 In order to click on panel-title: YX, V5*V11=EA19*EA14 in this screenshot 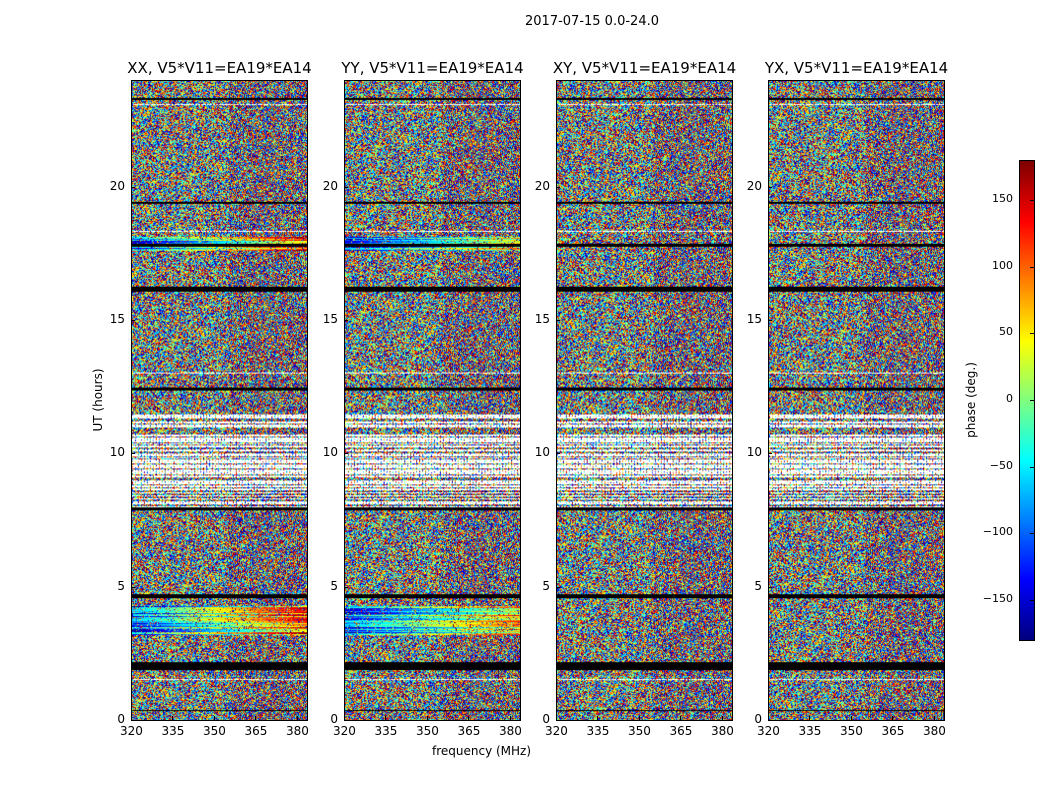, I will do `click(856, 68)`.